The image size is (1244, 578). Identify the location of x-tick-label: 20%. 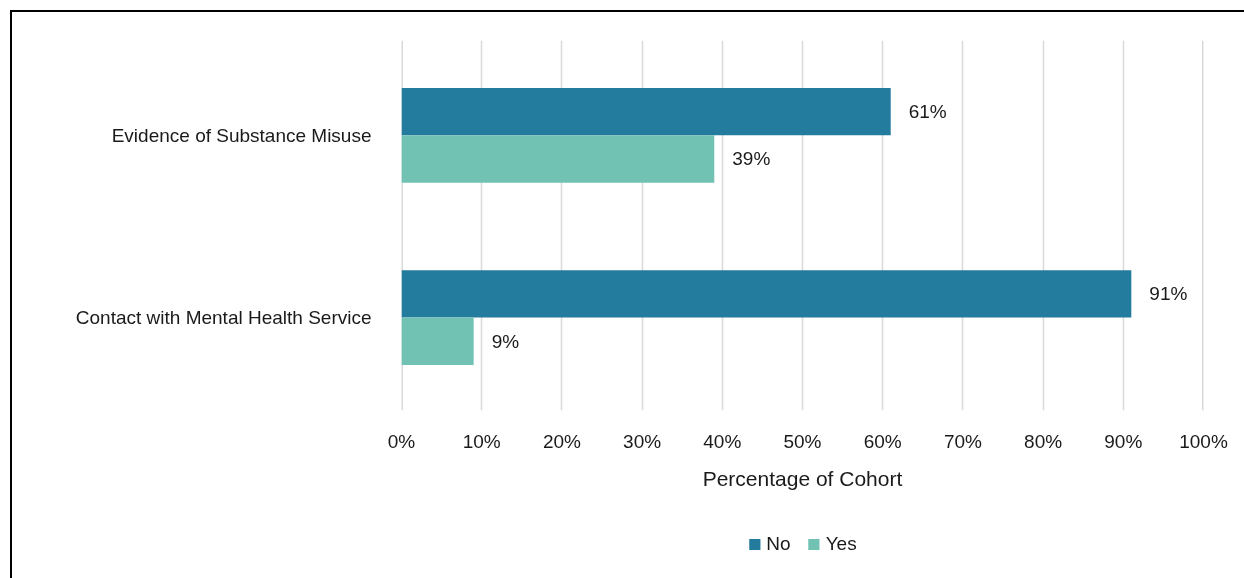
(562, 441).